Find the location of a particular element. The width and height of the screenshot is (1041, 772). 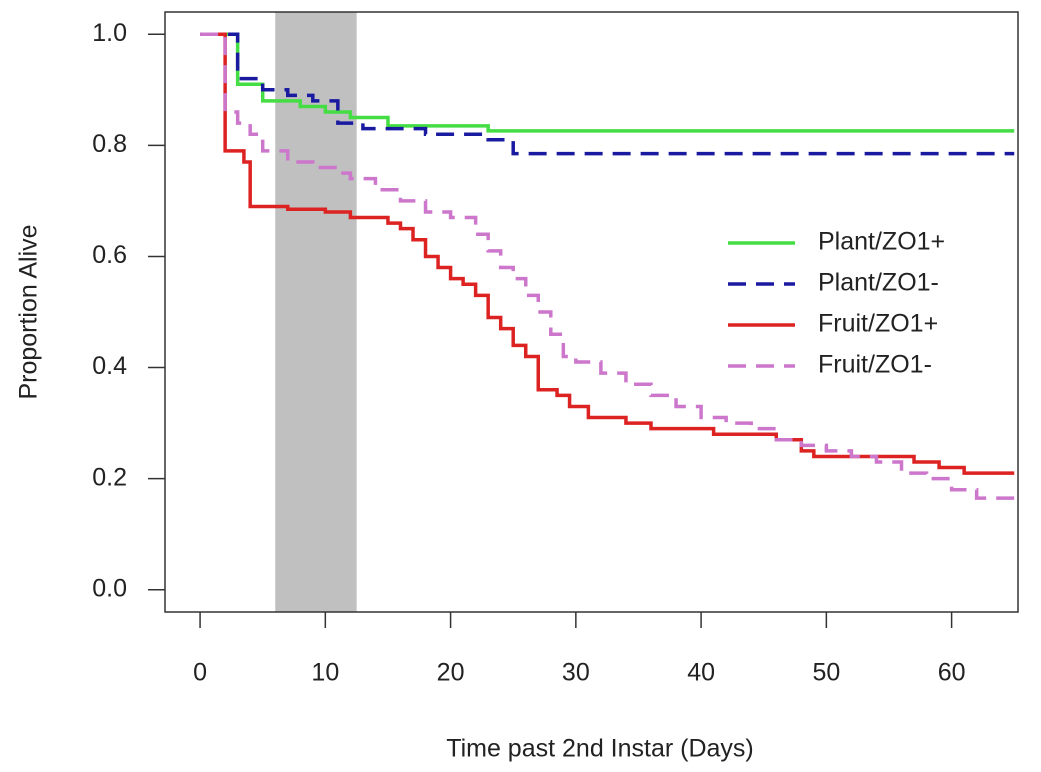

legend-label: Plant/ZO1+ is located at coordinates (881, 242).